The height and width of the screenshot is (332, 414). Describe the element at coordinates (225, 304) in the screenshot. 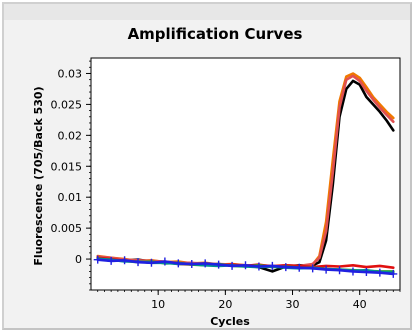

I see `x-tick-label-2: 20` at that location.